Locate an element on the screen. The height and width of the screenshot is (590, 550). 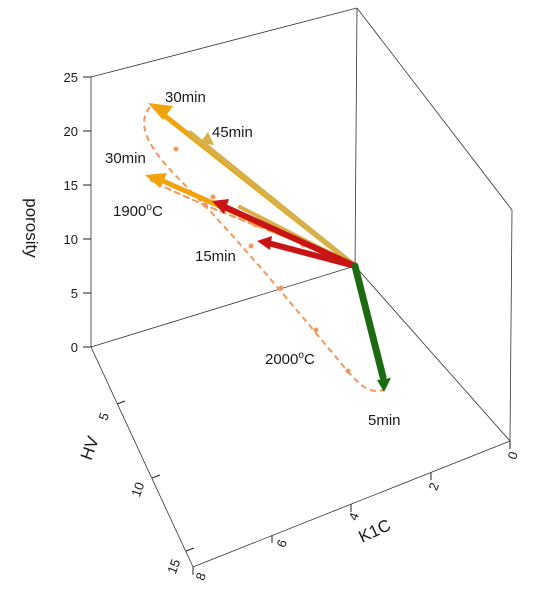
x-tick-label: 2 is located at coordinates (433, 486).